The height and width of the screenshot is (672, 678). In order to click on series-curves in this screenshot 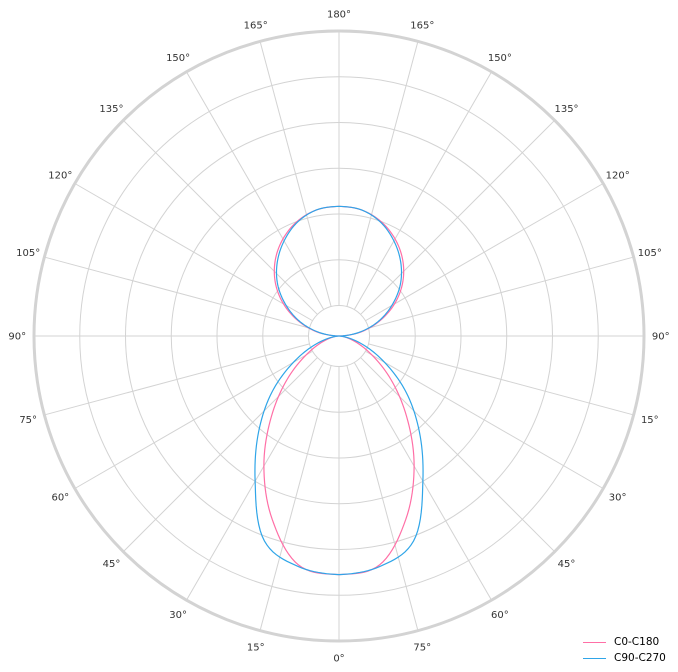, I will do `click(339, 390)`.